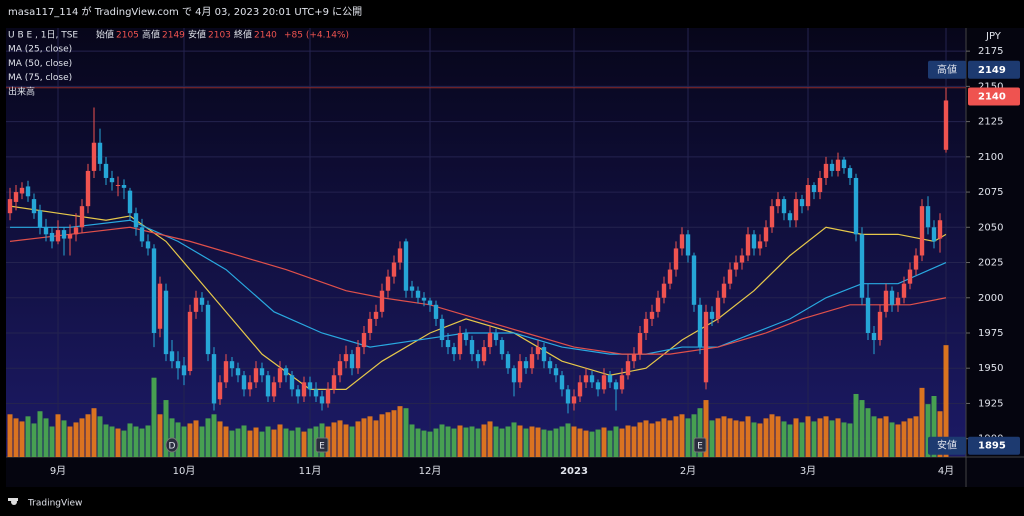 This screenshot has height=516, width=1024. I want to click on axis-unit: JPY, so click(993, 36).